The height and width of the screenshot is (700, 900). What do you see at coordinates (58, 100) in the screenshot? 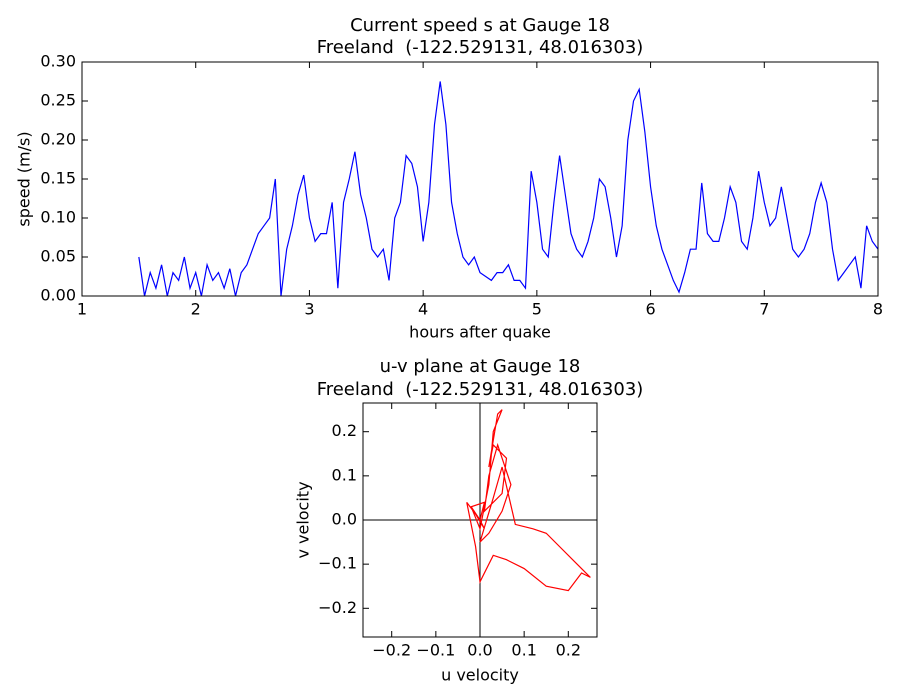
I see `y-tick-label: 0.25` at bounding box center [58, 100].